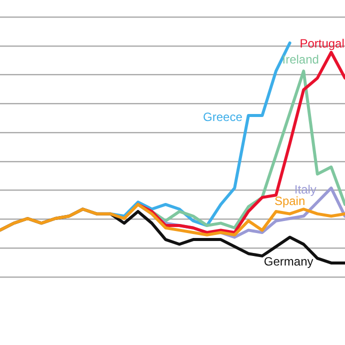 The image size is (345, 345). Describe the element at coordinates (223, 117) in the screenshot. I see `series-label: Greece` at that location.